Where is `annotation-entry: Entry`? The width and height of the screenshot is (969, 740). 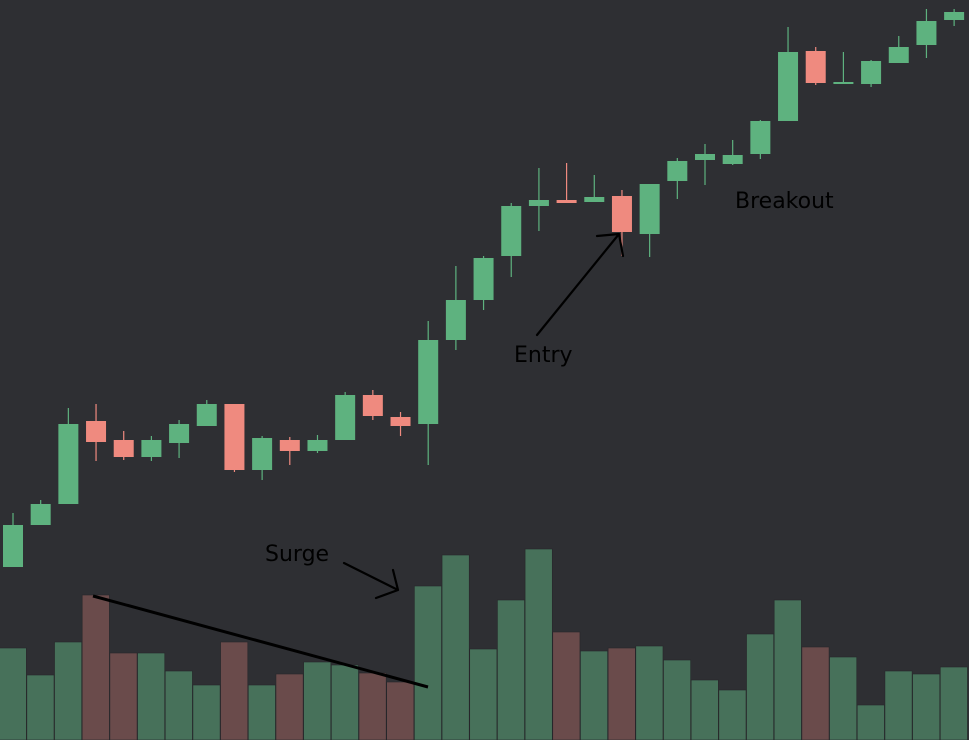 annotation-entry: Entry is located at coordinates (543, 355).